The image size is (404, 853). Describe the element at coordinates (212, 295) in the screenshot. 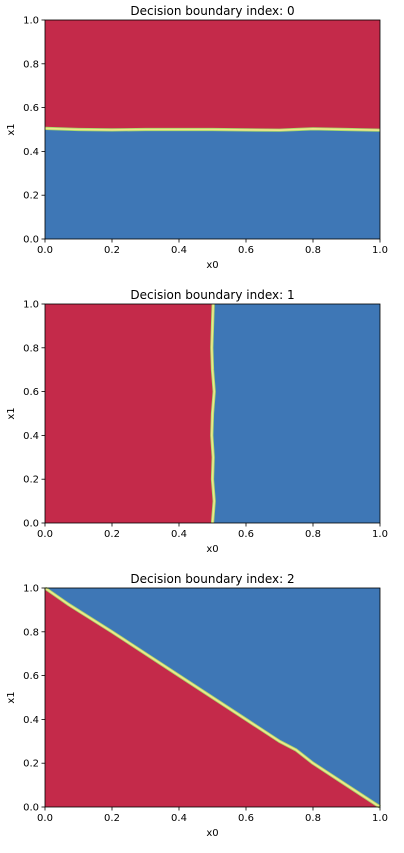

I see `chart-title: Decision boundary index: 1` at that location.